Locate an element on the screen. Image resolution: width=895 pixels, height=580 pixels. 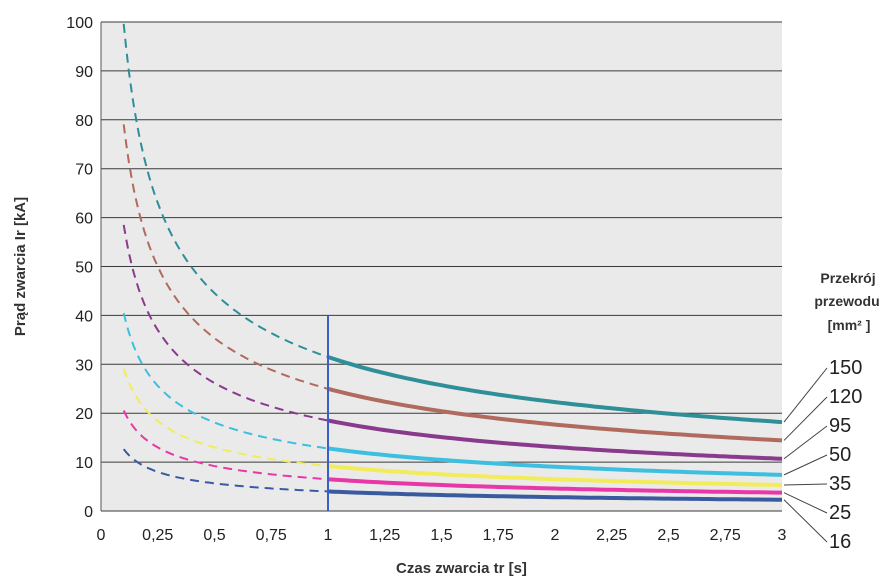
series-95-dashed is located at coordinates (225, 323).